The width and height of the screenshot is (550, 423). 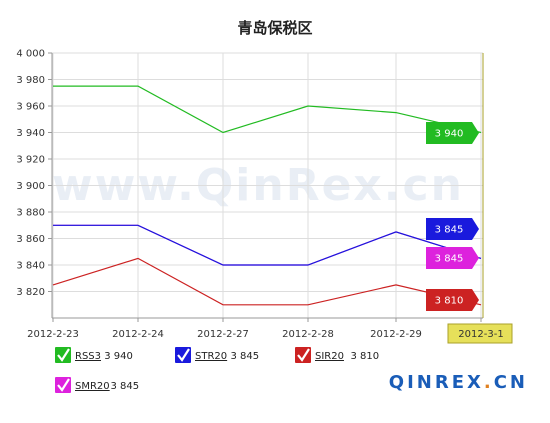 I want to click on y-tick-label: 3 940, so click(x=30, y=133).